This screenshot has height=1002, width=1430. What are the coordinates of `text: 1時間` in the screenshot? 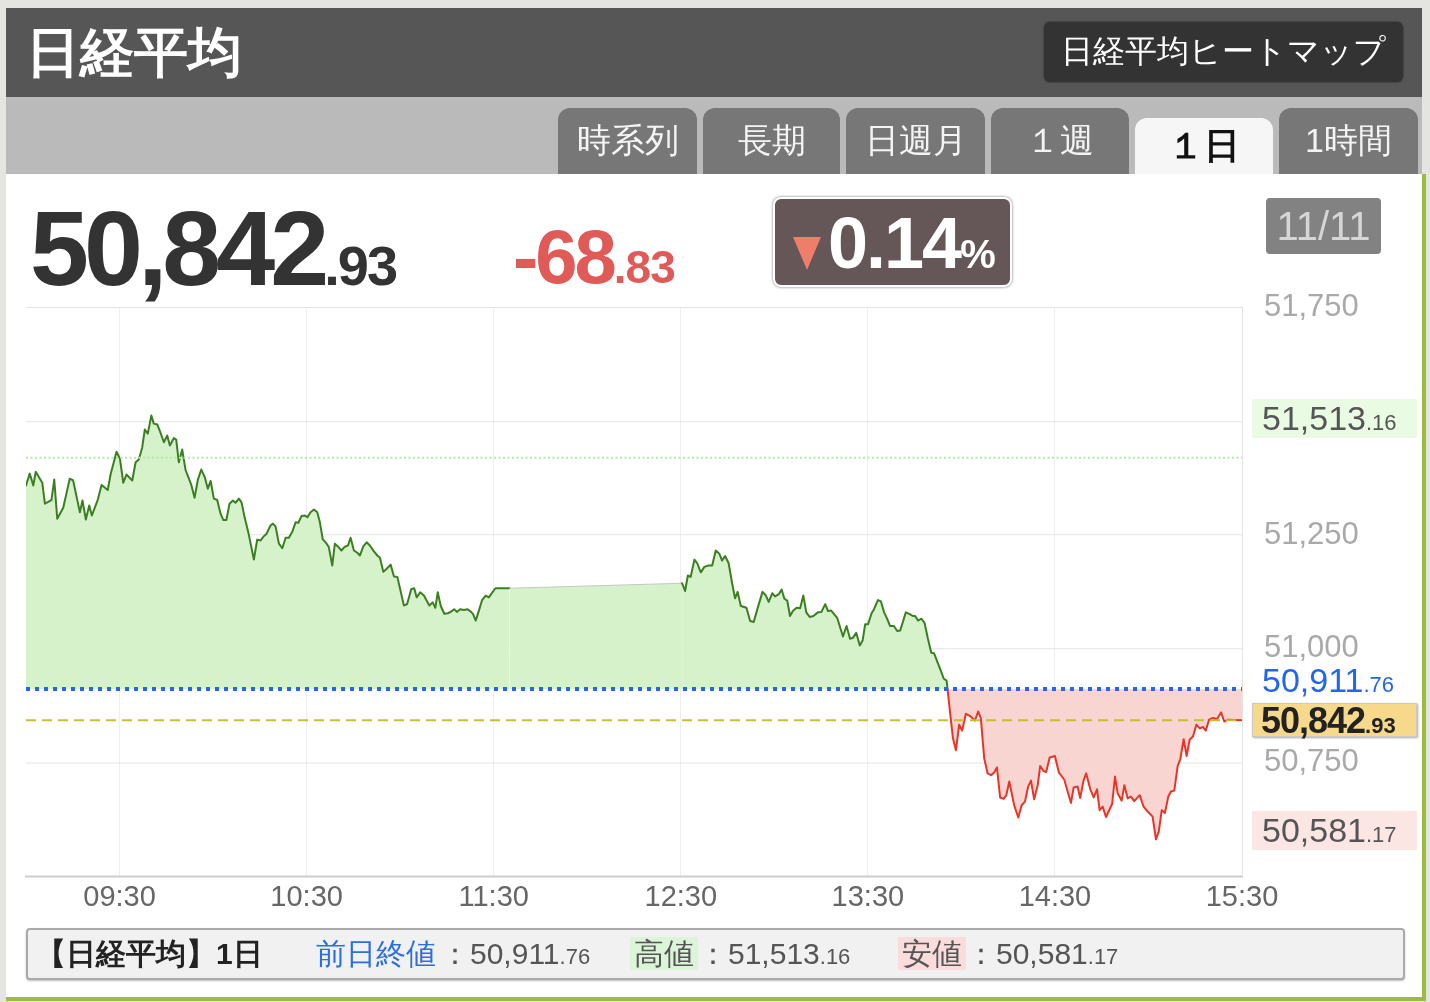 It's located at (1348, 141).